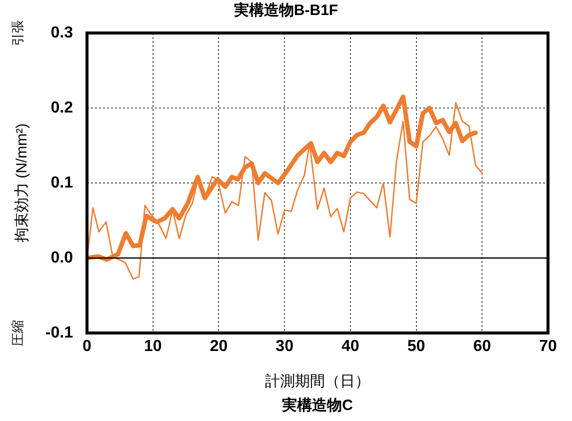 Image resolution: width=572 pixels, height=421 pixels. Describe the element at coordinates (87, 347) in the screenshot. I see `x-tick-label: 0` at that location.